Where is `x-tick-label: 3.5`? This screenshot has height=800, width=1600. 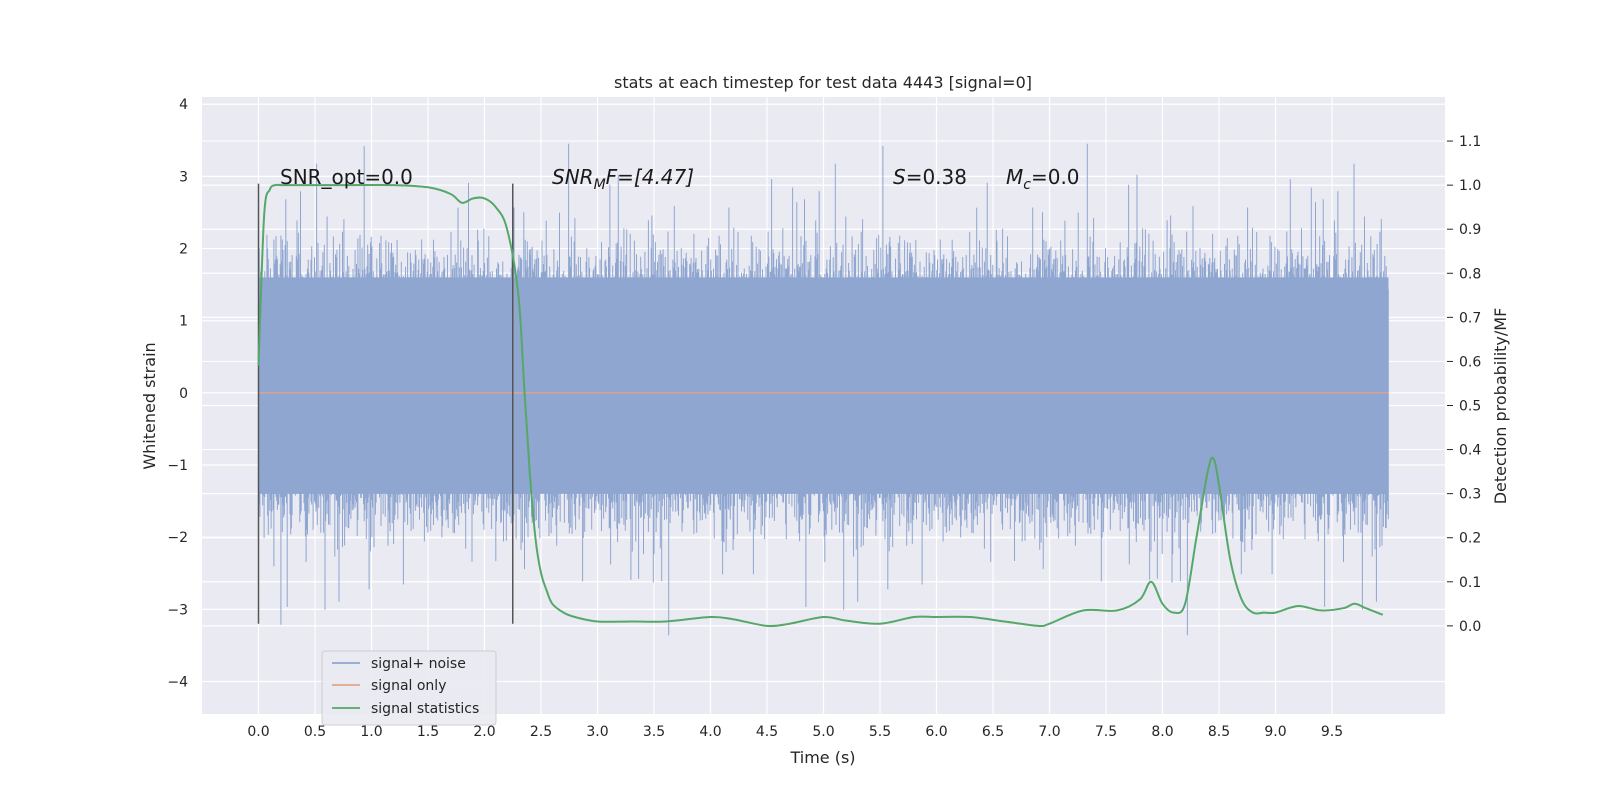
x-tick-label: 3.5 is located at coordinates (654, 732).